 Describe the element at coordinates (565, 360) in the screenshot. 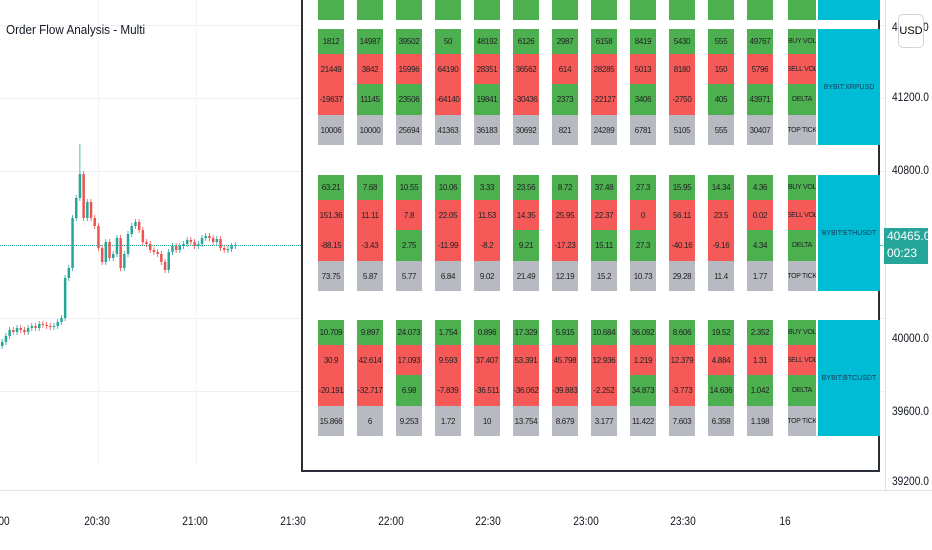

I see `sell-cell: 45.798` at that location.